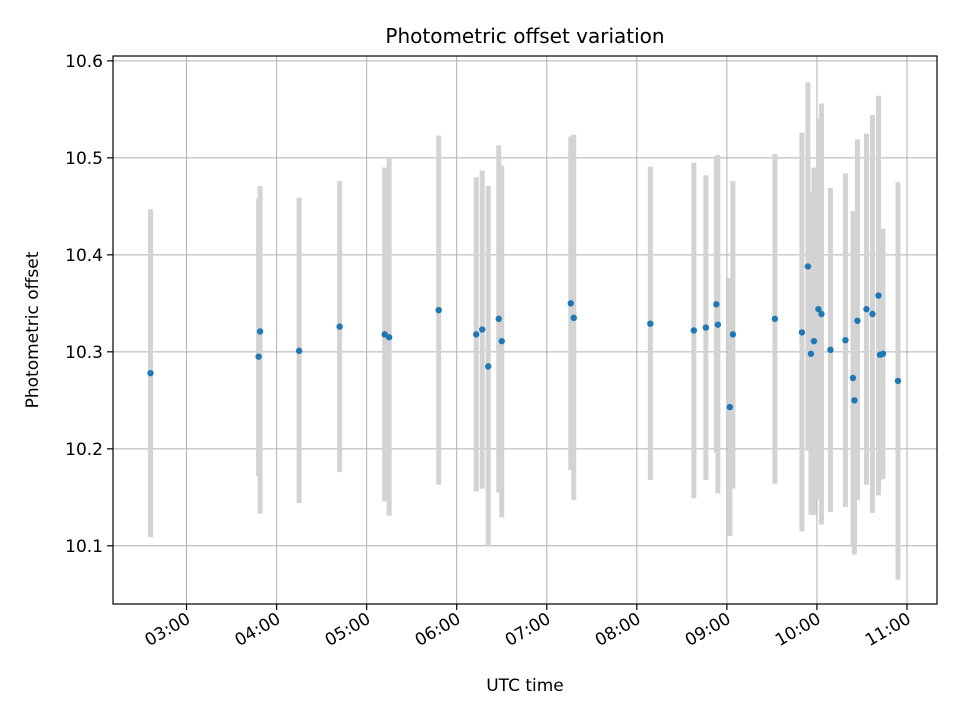 The image size is (960, 720). What do you see at coordinates (524, 36) in the screenshot?
I see `chart-title: Photometric offset variation` at bounding box center [524, 36].